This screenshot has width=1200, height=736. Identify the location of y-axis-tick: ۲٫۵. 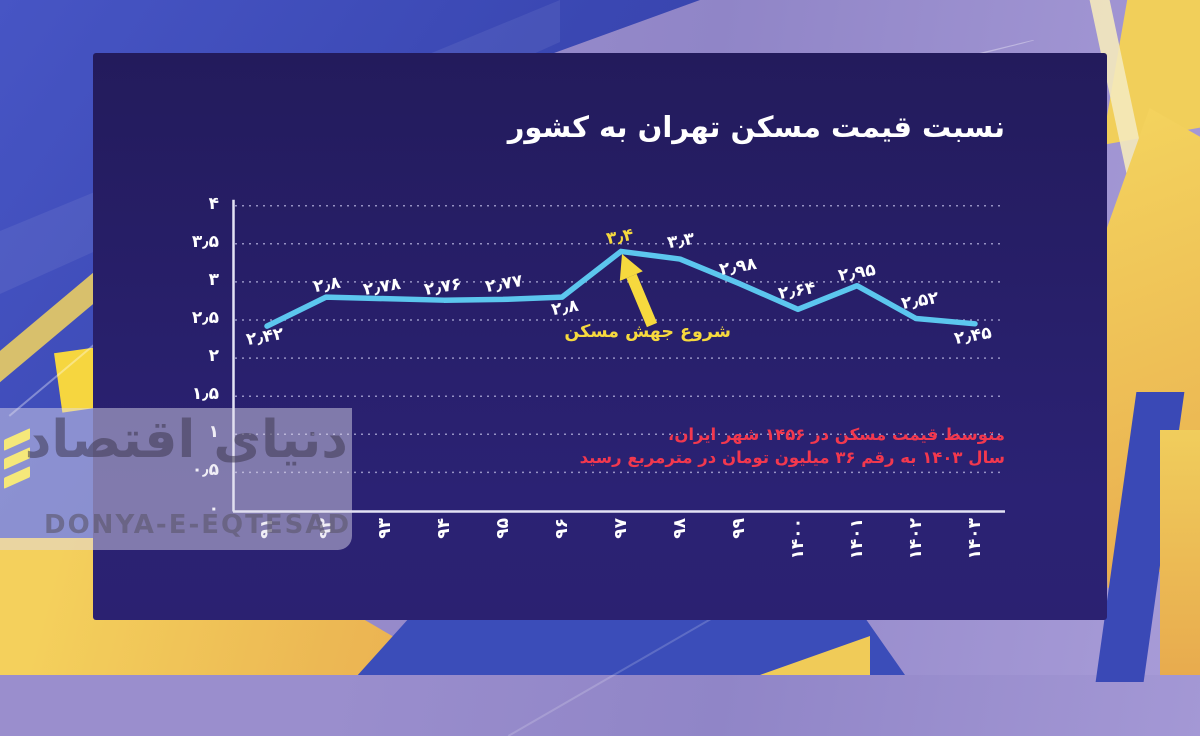
(205, 318).